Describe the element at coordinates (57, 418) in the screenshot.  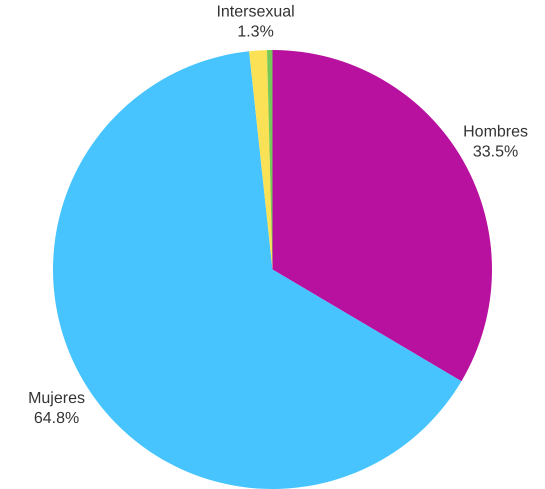
I see `data-label: 64.8%` at that location.